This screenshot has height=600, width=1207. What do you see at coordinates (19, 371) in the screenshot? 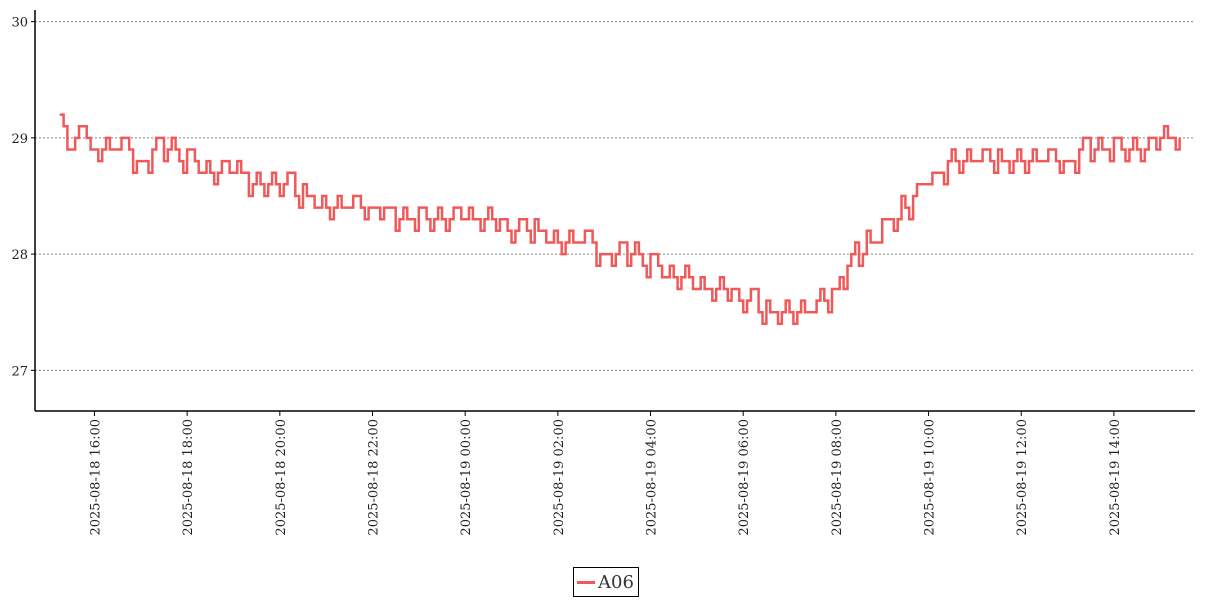
I see `y-tick-label: 27` at bounding box center [19, 371].